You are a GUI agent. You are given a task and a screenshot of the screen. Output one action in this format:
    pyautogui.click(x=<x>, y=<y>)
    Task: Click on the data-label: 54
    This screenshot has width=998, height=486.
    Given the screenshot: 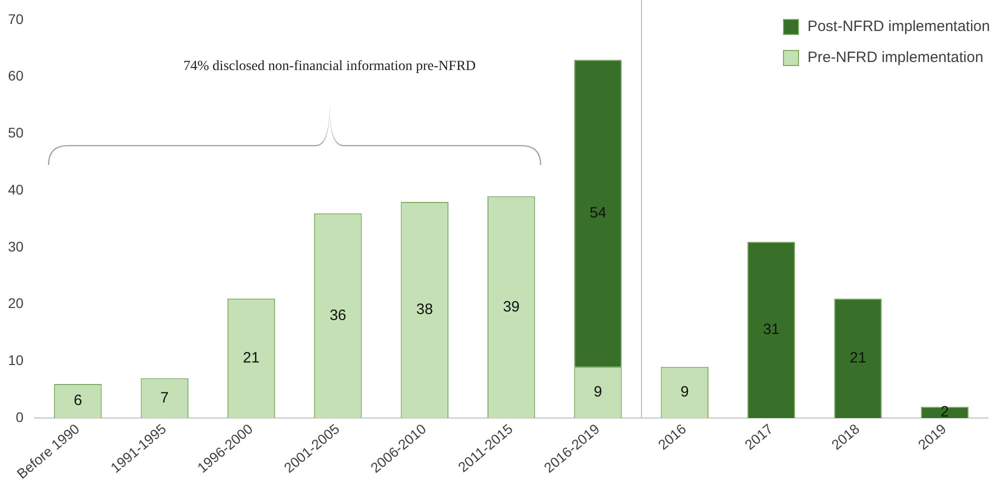 What is the action you would take?
    pyautogui.click(x=598, y=213)
    